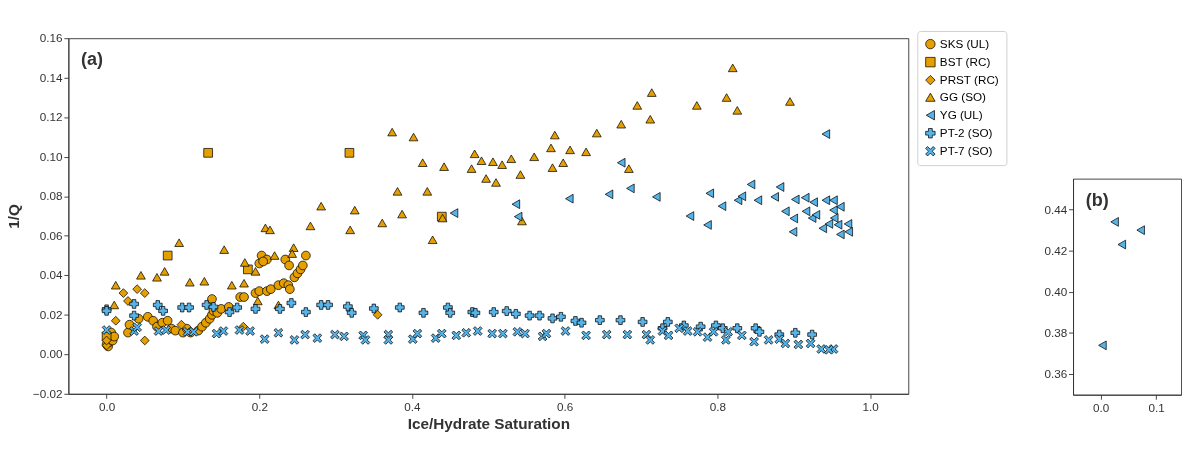 The image size is (1182, 459). Describe the element at coordinates (1056, 209) in the screenshot. I see `y-tick-label: 0.44` at that location.